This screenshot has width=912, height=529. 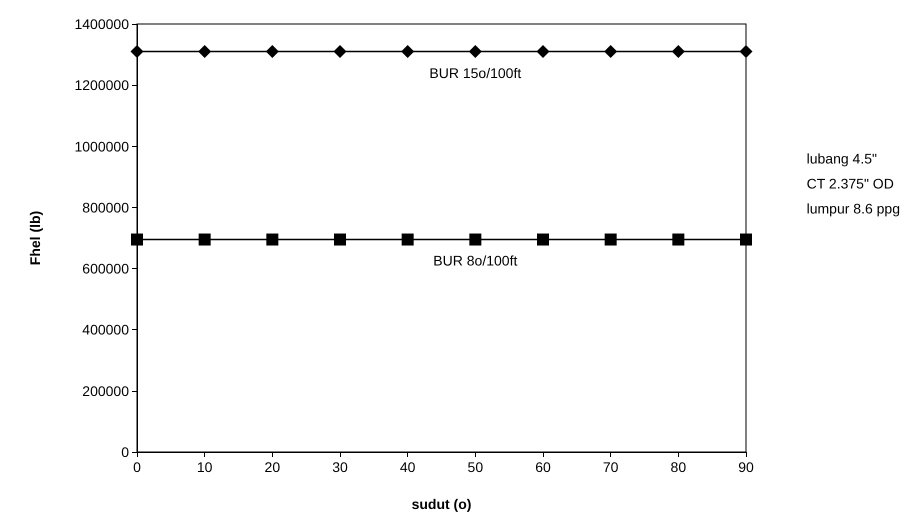 What do you see at coordinates (853, 208) in the screenshot?
I see `text: lumpur 8.6 ppg` at bounding box center [853, 208].